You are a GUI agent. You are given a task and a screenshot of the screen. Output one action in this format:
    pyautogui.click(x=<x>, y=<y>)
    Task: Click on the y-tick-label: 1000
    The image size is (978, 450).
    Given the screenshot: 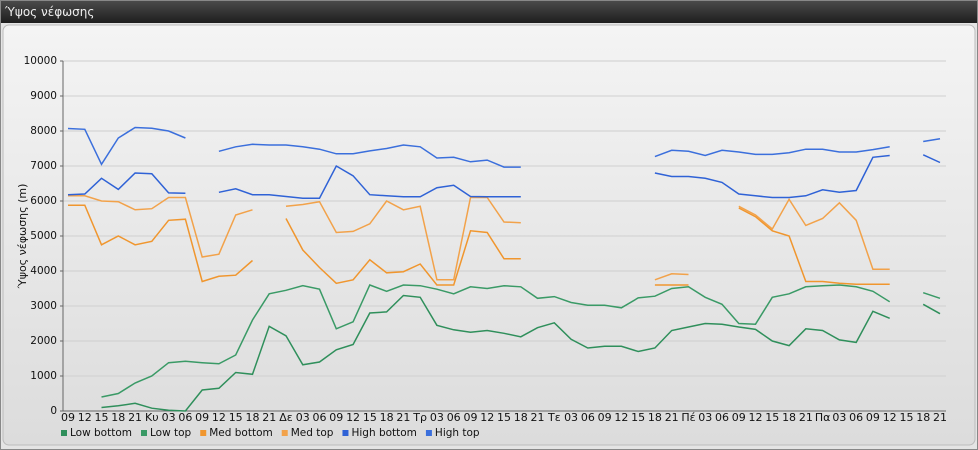 What is the action you would take?
    pyautogui.click(x=43, y=376)
    